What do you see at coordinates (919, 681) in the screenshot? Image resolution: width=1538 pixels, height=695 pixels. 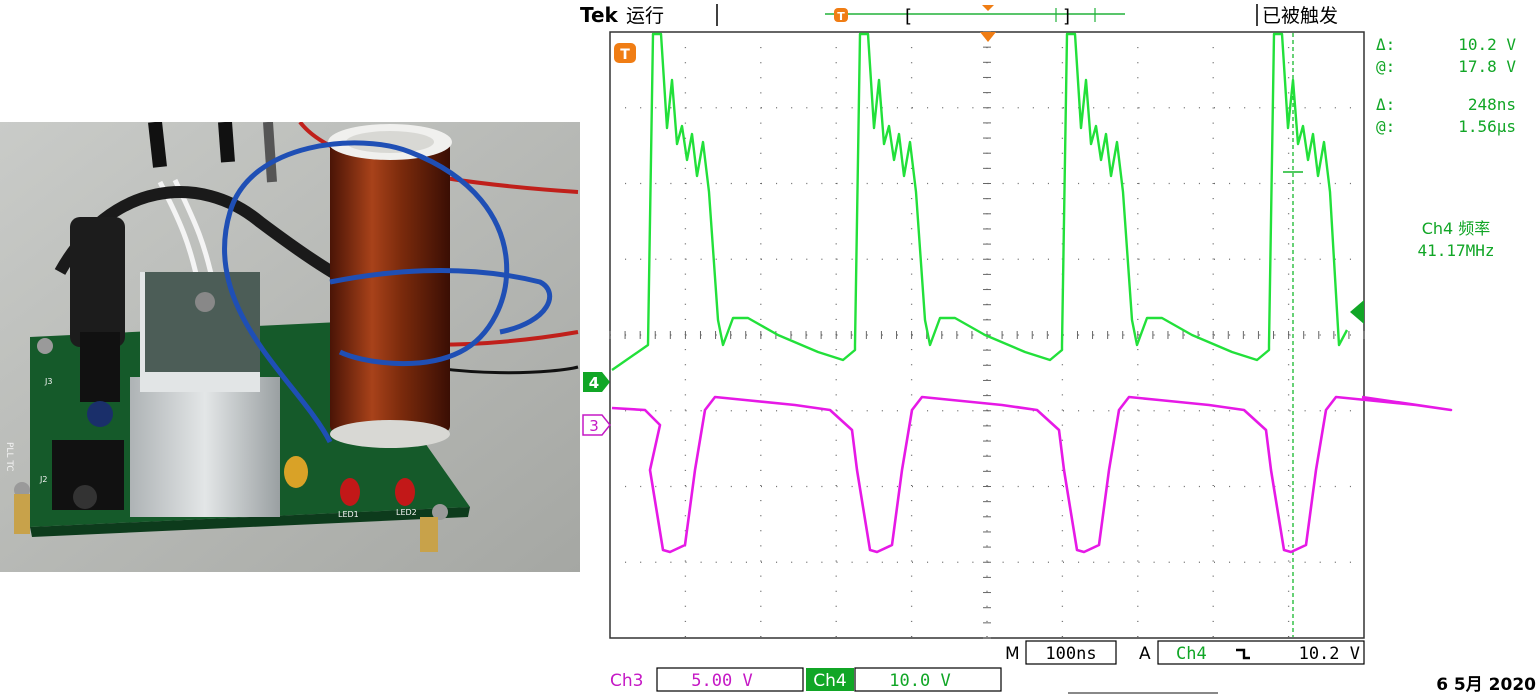 I see `ch4-scale: 10.0 V` at bounding box center [919, 681].